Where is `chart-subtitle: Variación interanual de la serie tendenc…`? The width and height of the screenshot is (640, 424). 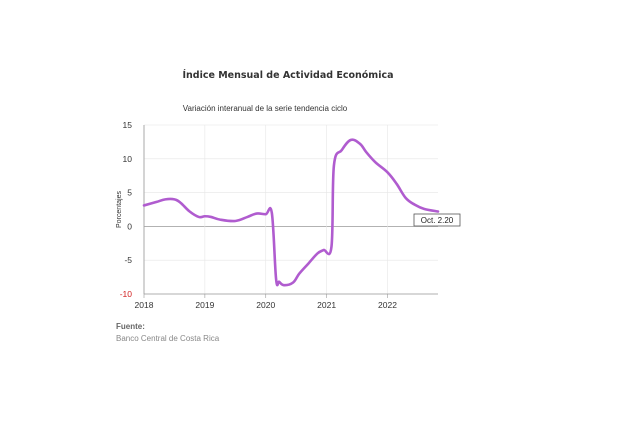
chart-subtitle: Variación interanual de la serie tendenc… is located at coordinates (265, 108).